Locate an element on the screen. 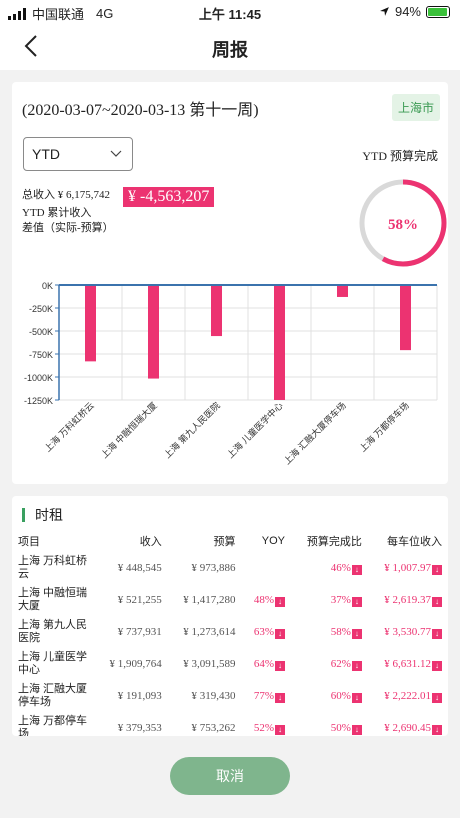 Image resolution: width=460 pixels, height=818 pixels. cell-yoy: 77% ↓ is located at coordinates (266, 696).